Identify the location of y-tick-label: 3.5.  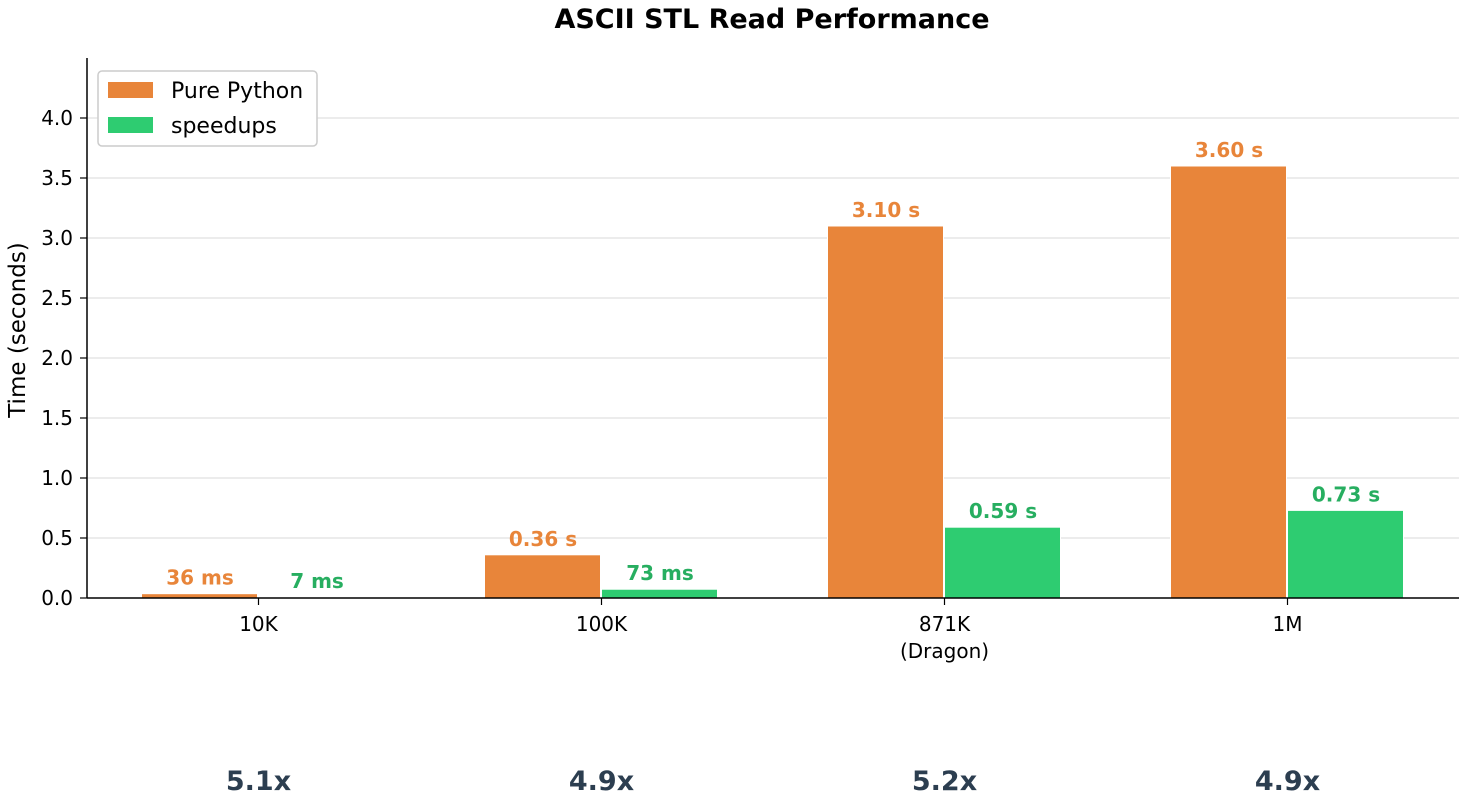
(57, 178).